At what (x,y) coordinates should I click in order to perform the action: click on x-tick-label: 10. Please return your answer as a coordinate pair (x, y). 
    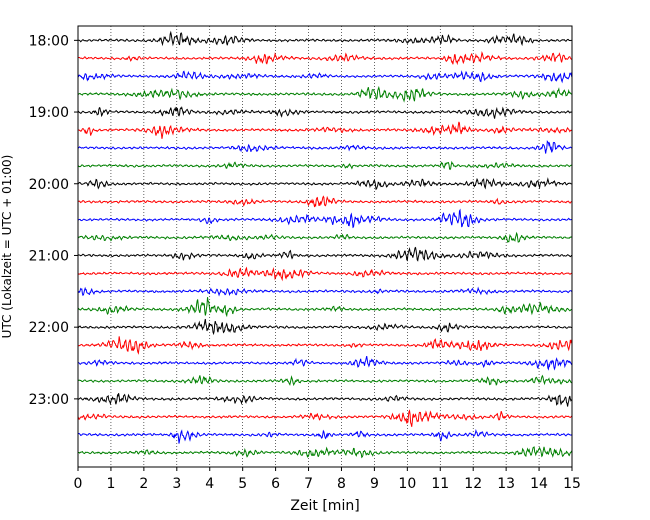
    Looking at the image, I should click on (407, 484).